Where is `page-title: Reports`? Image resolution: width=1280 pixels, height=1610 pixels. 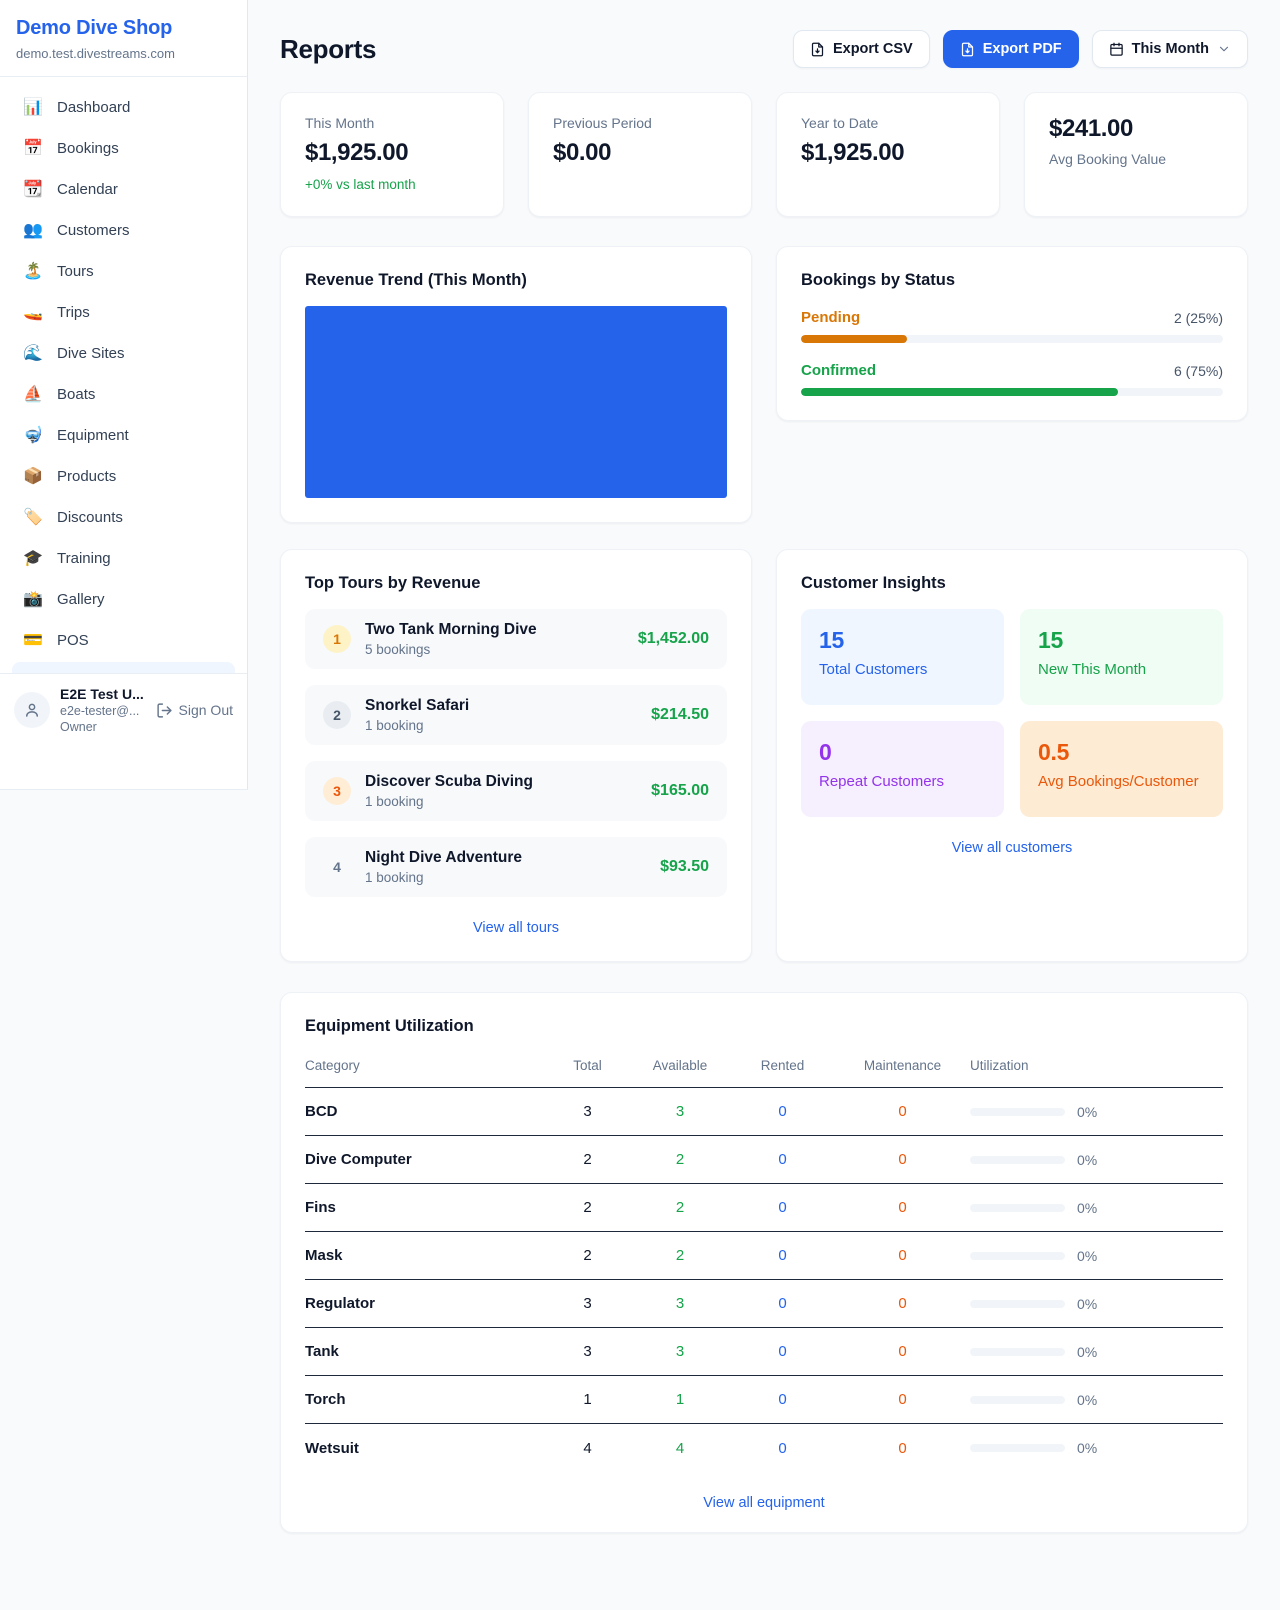
page-title: Reports is located at coordinates (328, 48).